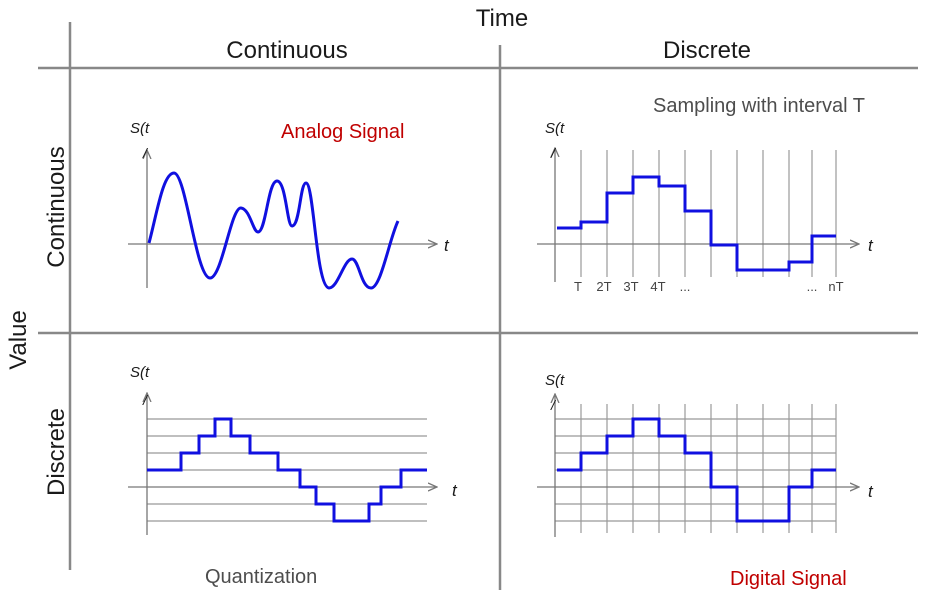 Image resolution: width=926 pixels, height=593 pixels. What do you see at coordinates (553, 153) in the screenshot?
I see `sampling-axis-tick-mark: /` at bounding box center [553, 153].